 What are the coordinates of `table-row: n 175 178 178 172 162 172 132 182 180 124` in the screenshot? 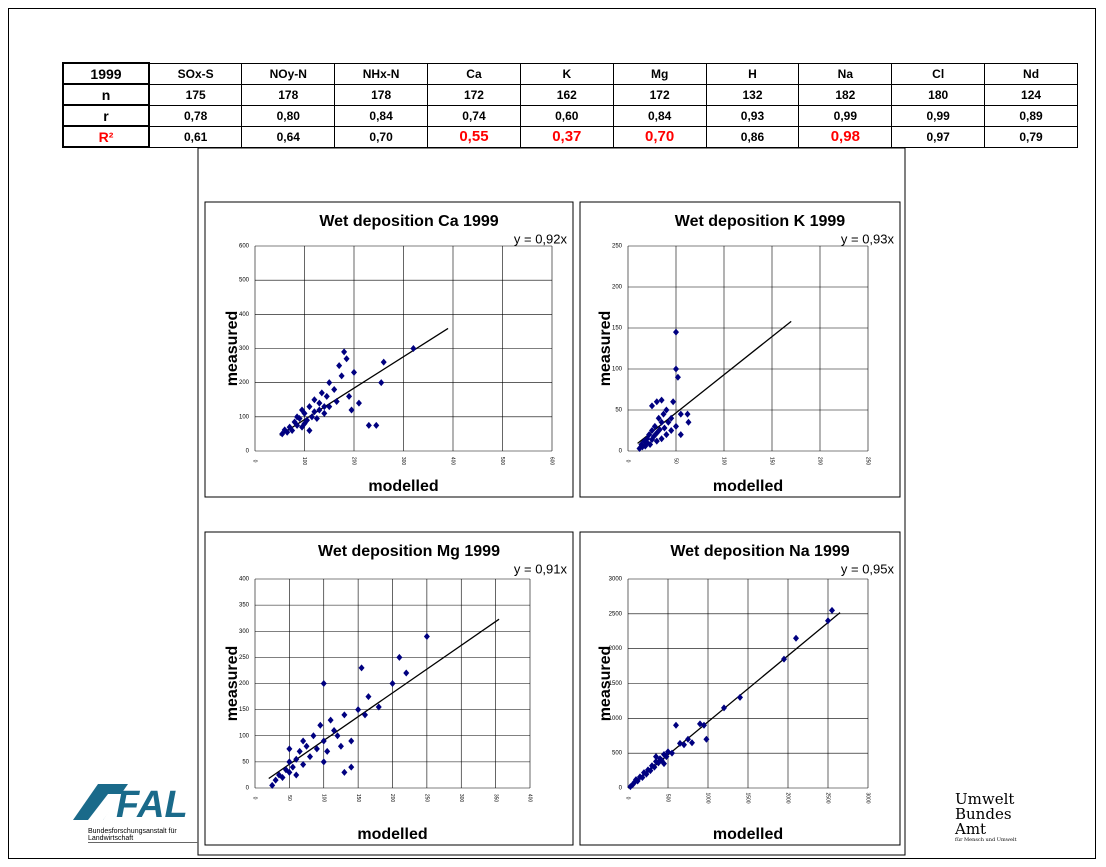 It's located at (570, 94).